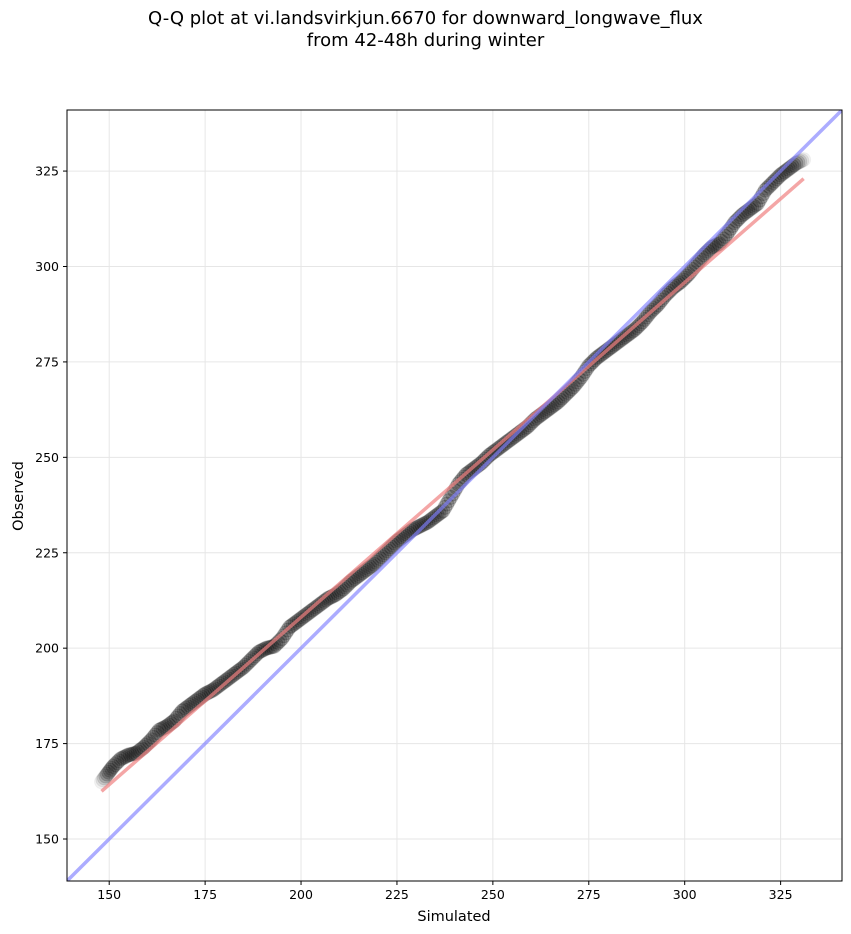 The height and width of the screenshot is (934, 851). What do you see at coordinates (47, 648) in the screenshot?
I see `y-tick-label: 200` at bounding box center [47, 648].